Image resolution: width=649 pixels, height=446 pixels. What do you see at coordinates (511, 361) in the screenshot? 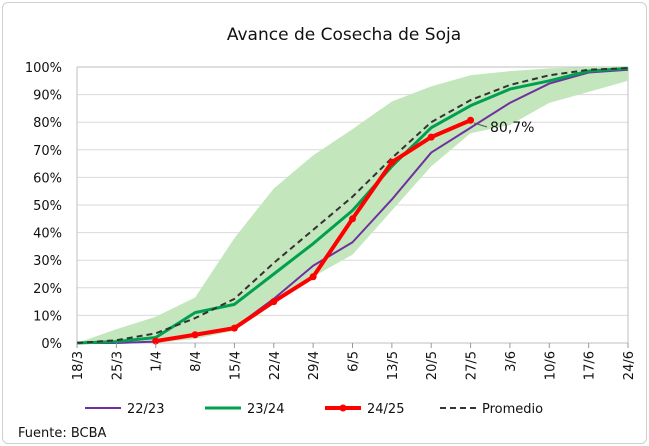
I see `x-tick-label: 3/6` at bounding box center [511, 361].